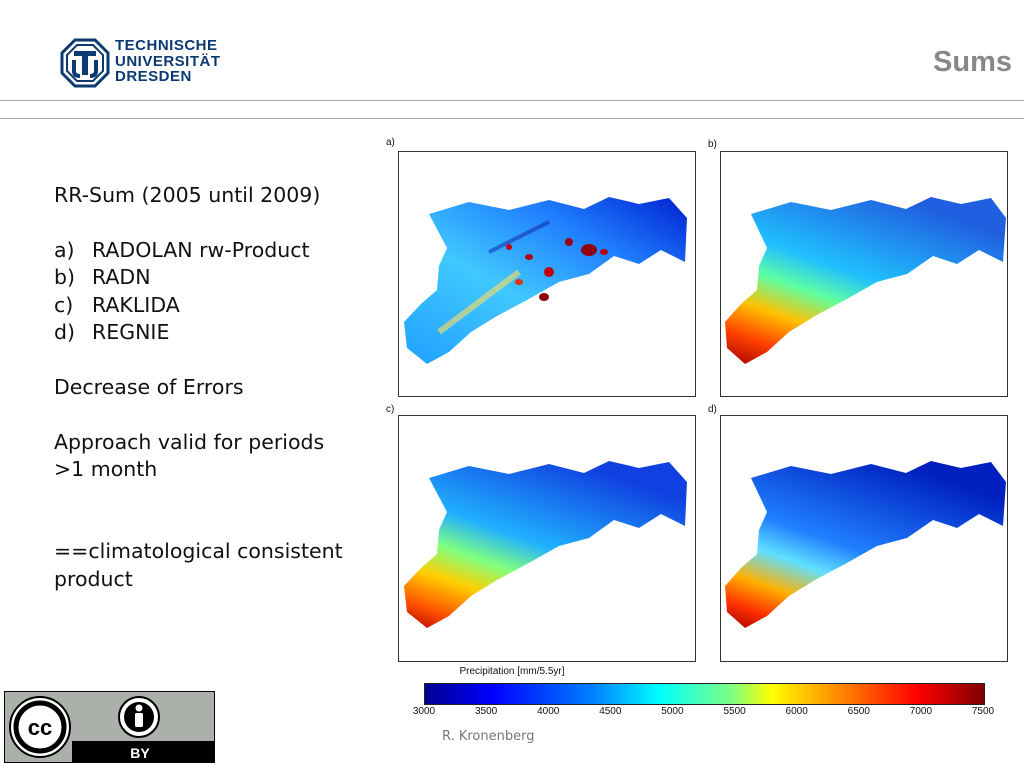  What do you see at coordinates (390, 142) in the screenshot?
I see `panel-label-a: a)` at bounding box center [390, 142].